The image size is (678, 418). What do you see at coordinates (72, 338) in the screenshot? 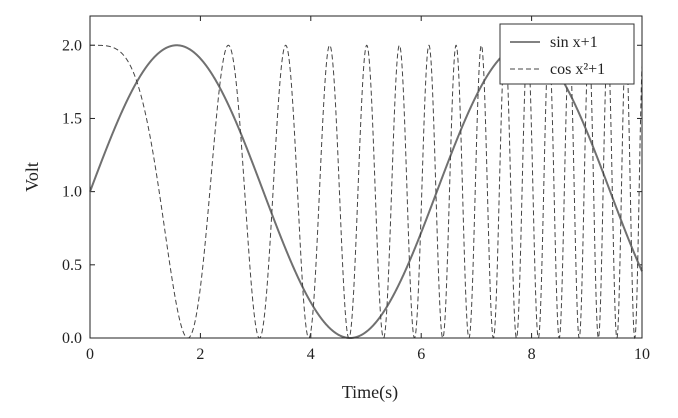
I see `y-tick-label: 0.0` at bounding box center [72, 338].